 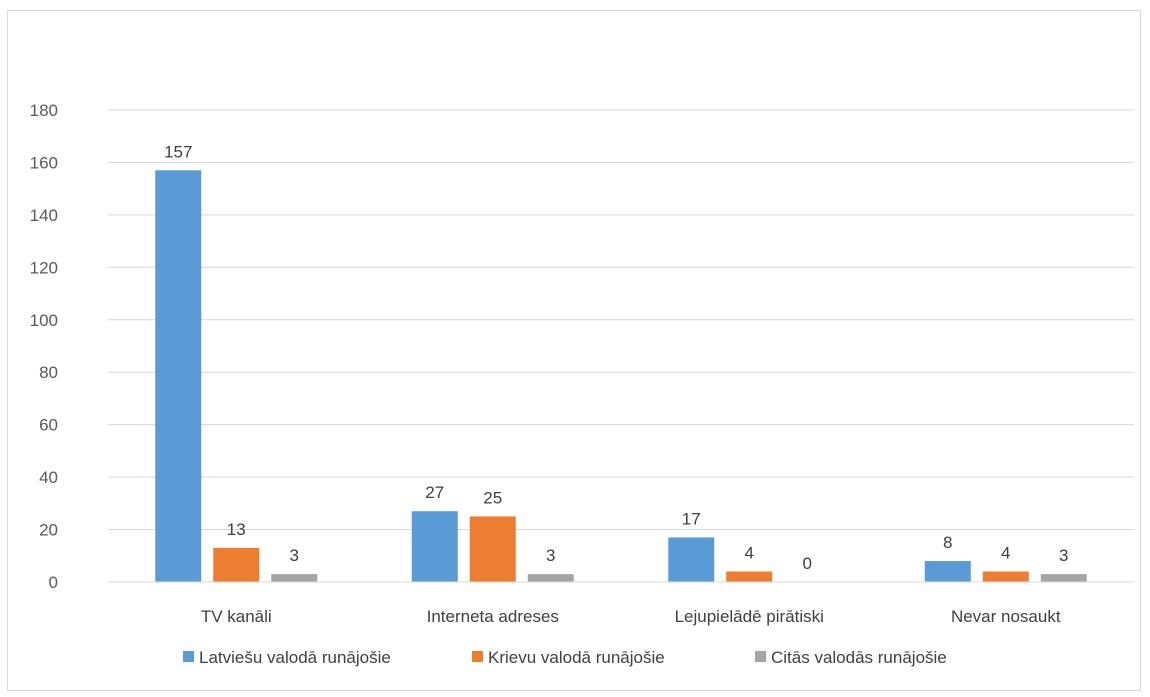 What do you see at coordinates (44, 215) in the screenshot?
I see `y-tick-label: 140` at bounding box center [44, 215].